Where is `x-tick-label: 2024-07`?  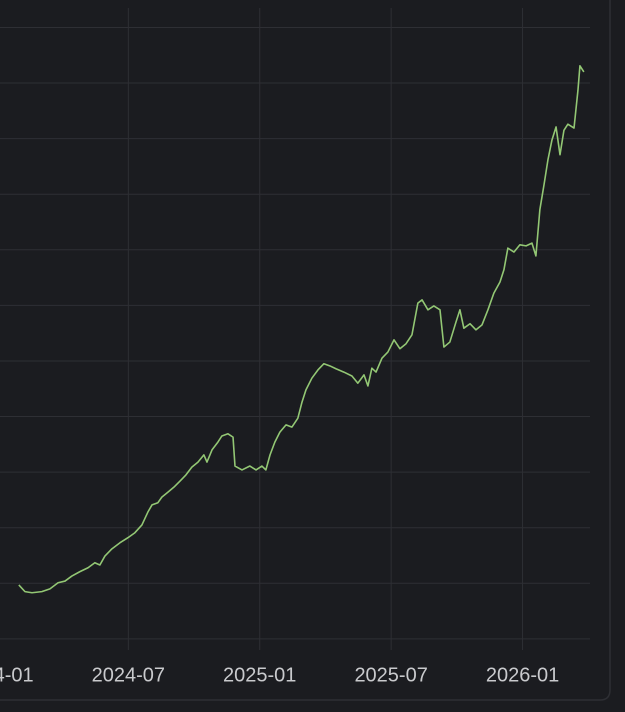 x-tick-label: 2024-07 is located at coordinates (128, 675).